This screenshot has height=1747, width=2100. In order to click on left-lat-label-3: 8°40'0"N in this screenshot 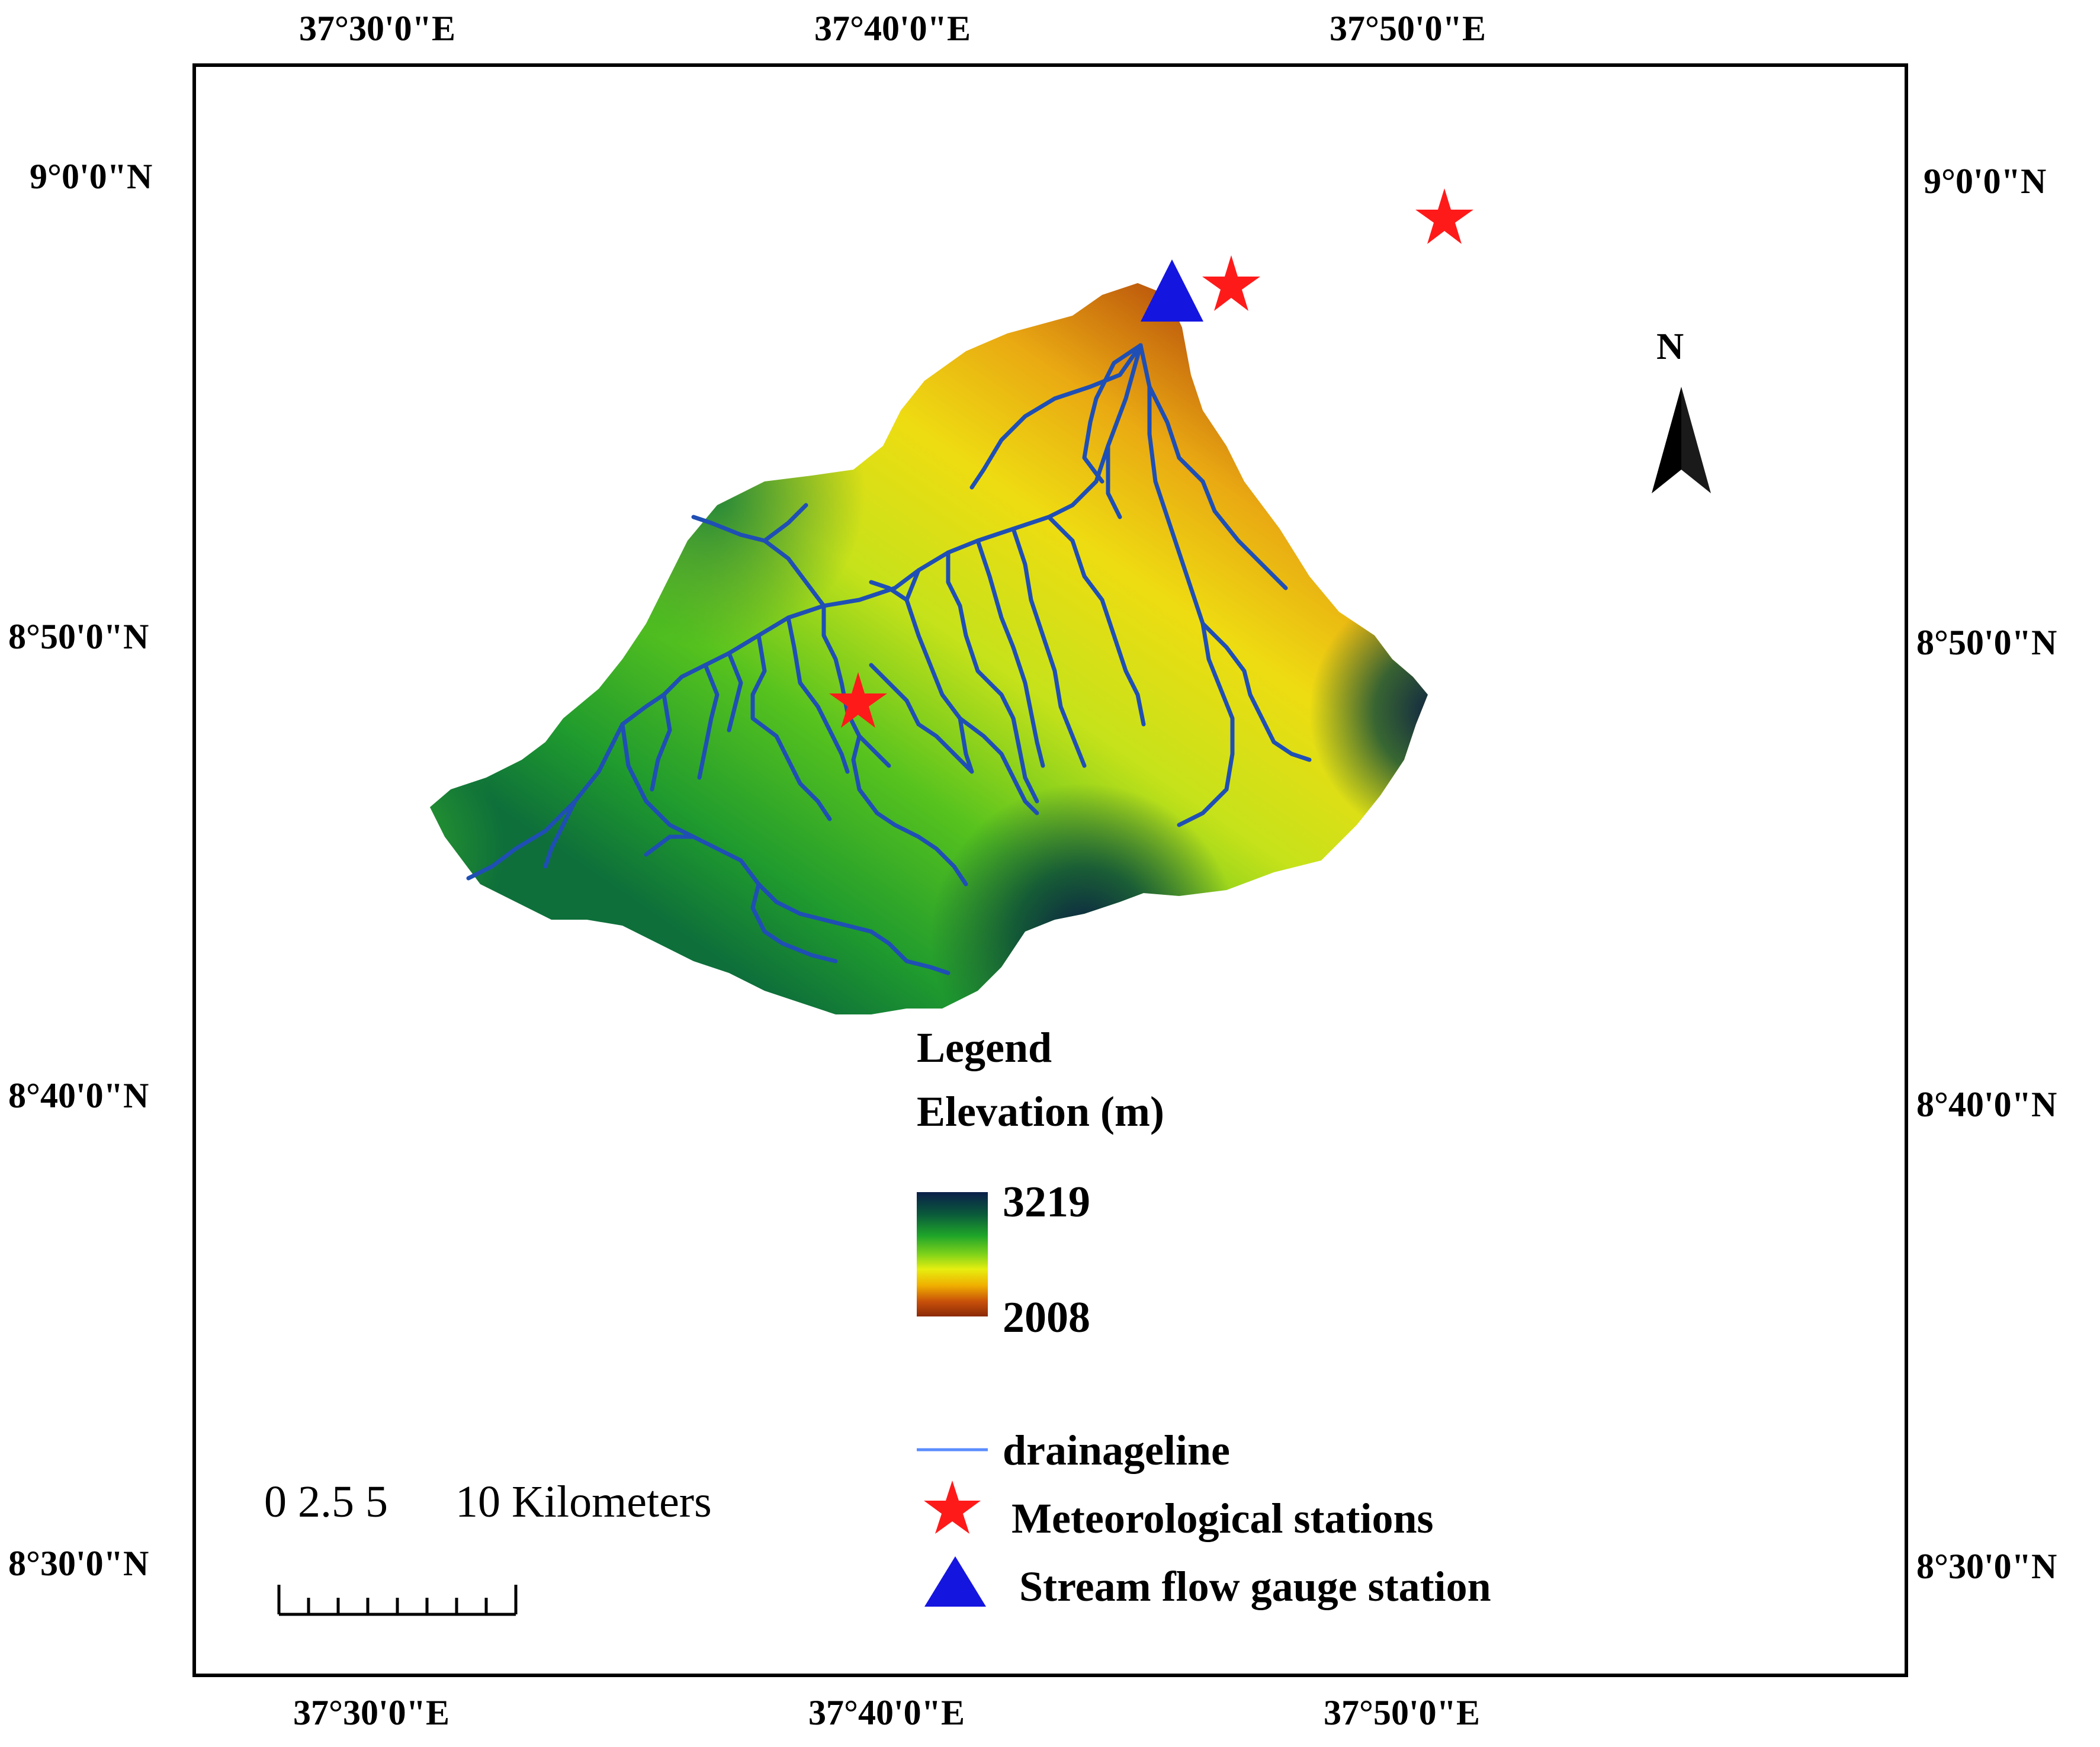, I will do `click(78, 1095)`.